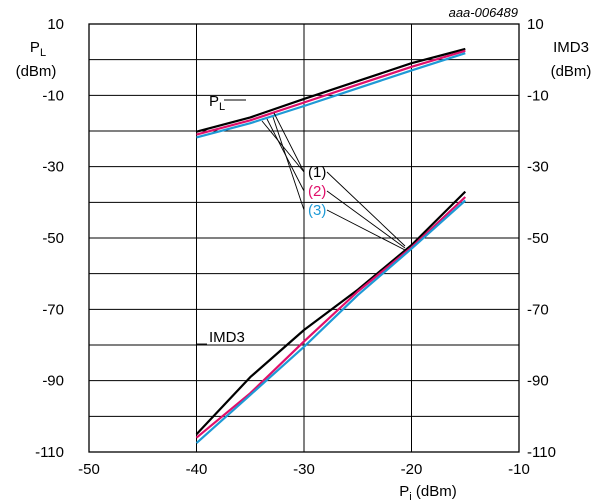 This screenshot has height=502, width=606. Describe the element at coordinates (541, 452) in the screenshot. I see `y-tick-label-right: -110` at that location.